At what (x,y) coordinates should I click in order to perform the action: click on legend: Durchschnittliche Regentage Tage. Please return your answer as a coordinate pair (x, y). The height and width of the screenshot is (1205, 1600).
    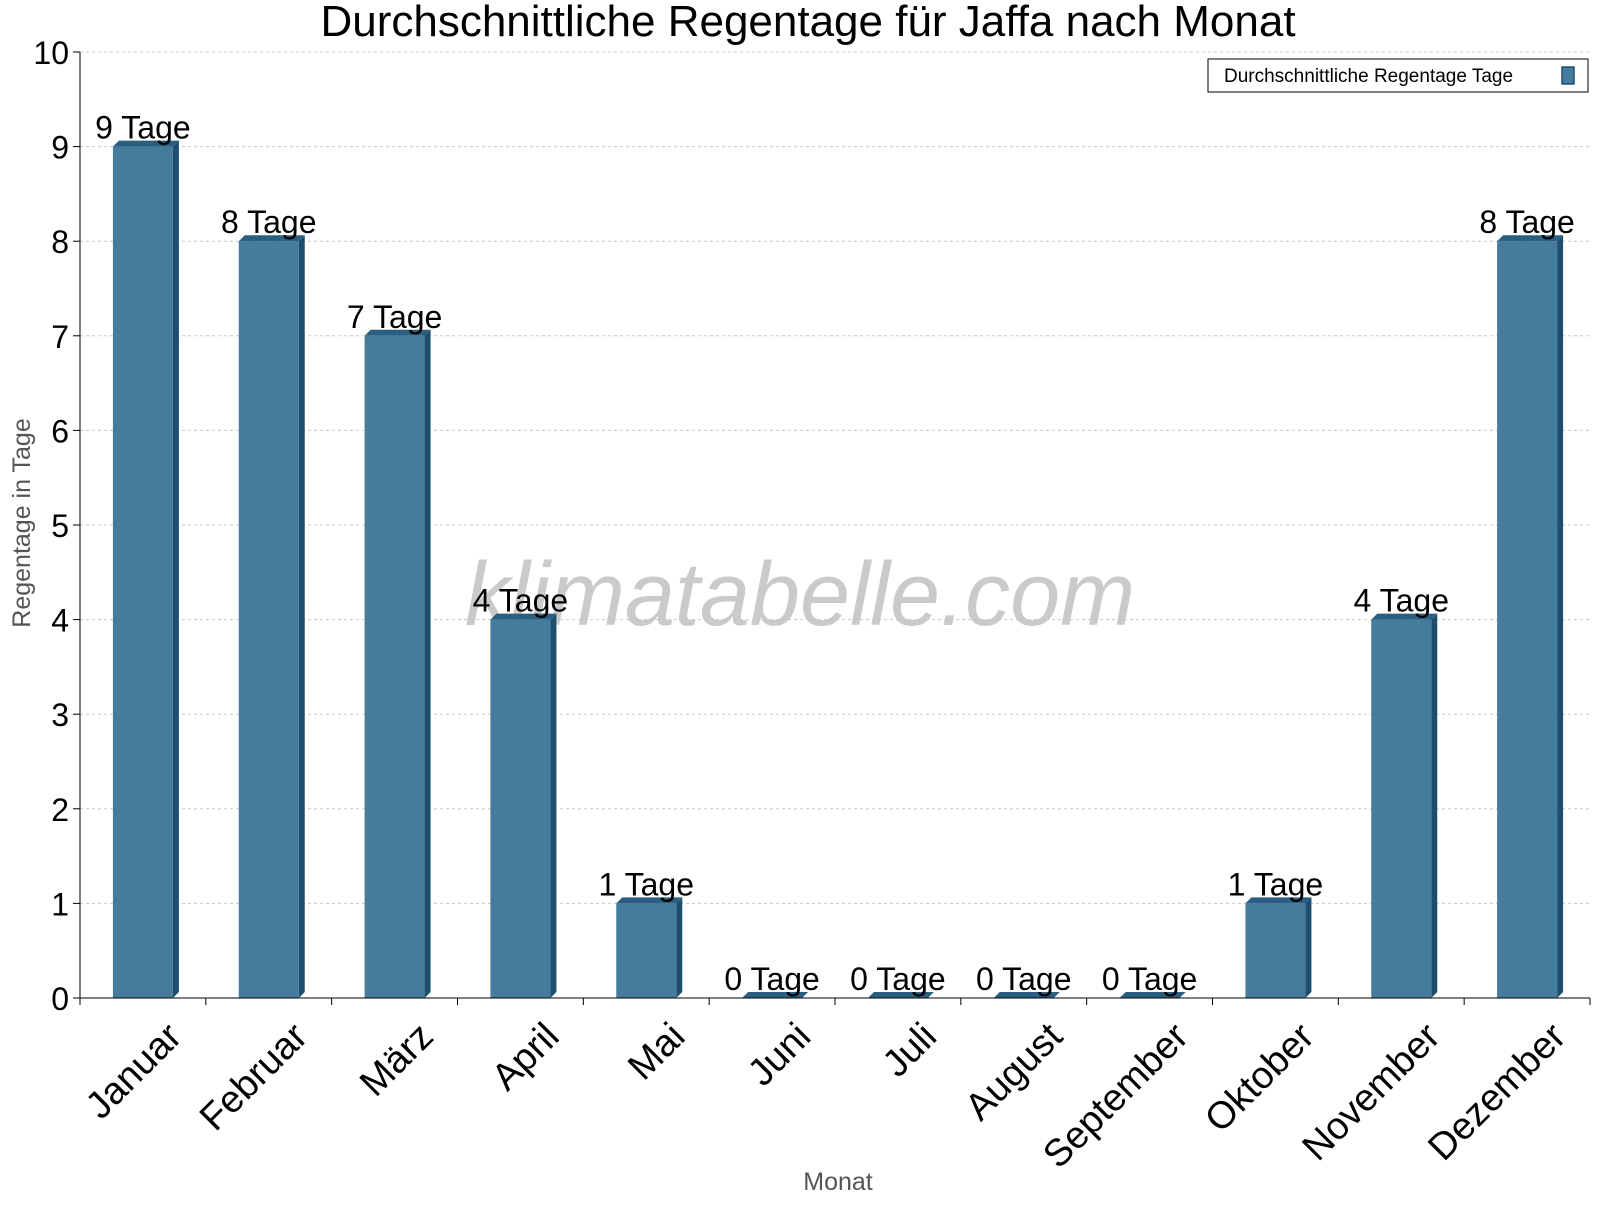
    Looking at the image, I should click on (1398, 75).